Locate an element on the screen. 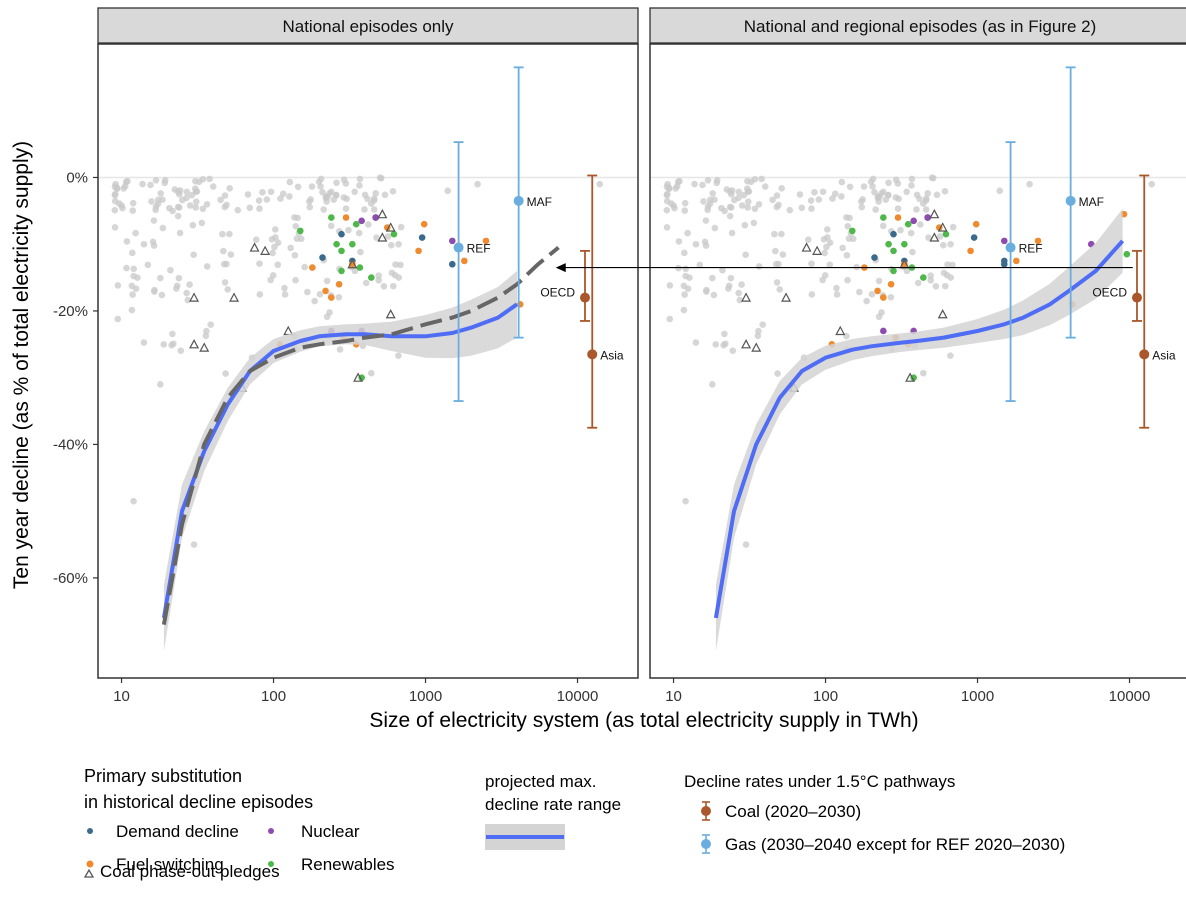 The height and width of the screenshot is (910, 1186). legend-renewables-label: Renewables is located at coordinates (348, 864).